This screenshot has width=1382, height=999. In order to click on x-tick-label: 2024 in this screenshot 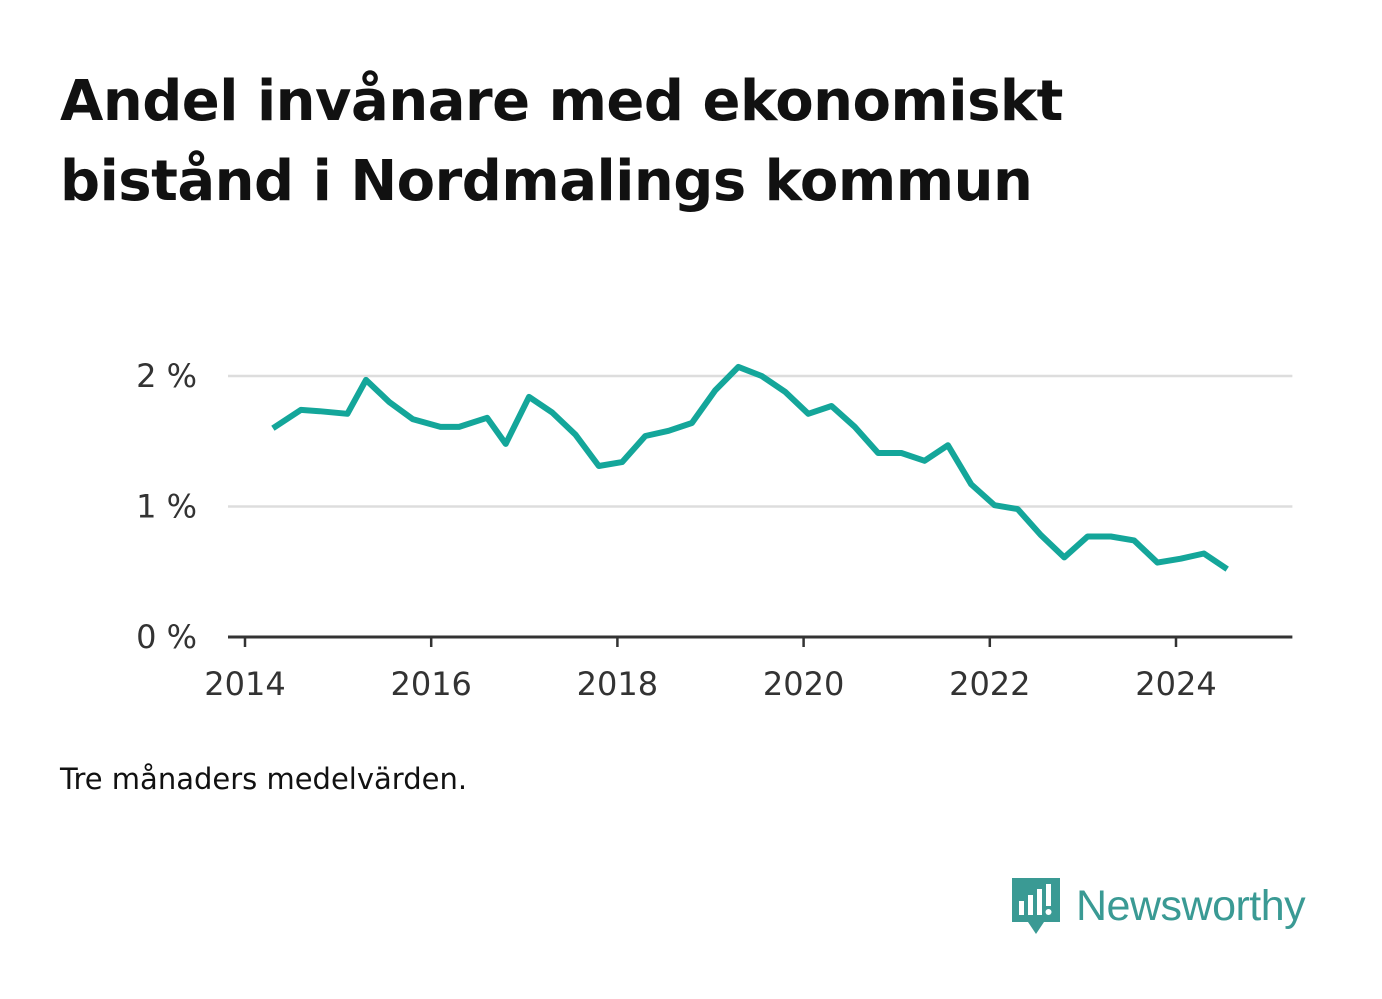, I will do `click(1175, 684)`.